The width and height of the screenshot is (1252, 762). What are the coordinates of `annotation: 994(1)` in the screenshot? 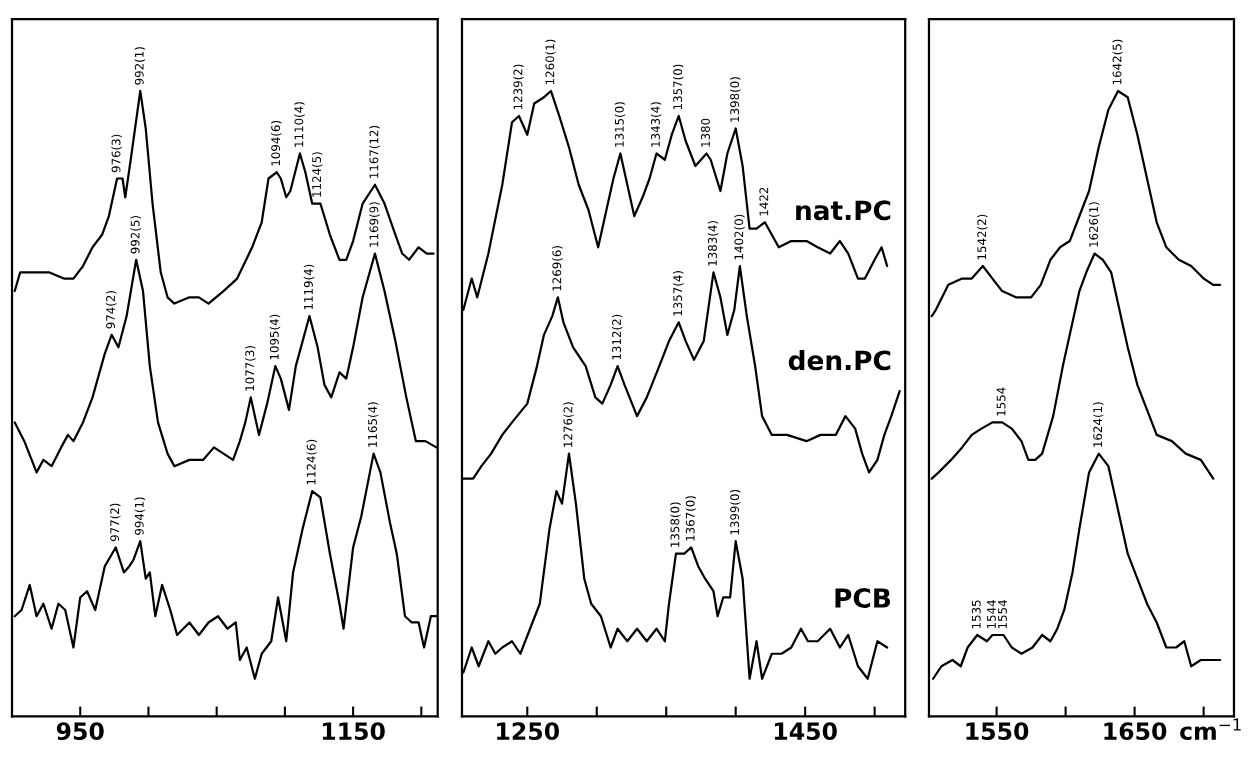 It's located at (140, 516).